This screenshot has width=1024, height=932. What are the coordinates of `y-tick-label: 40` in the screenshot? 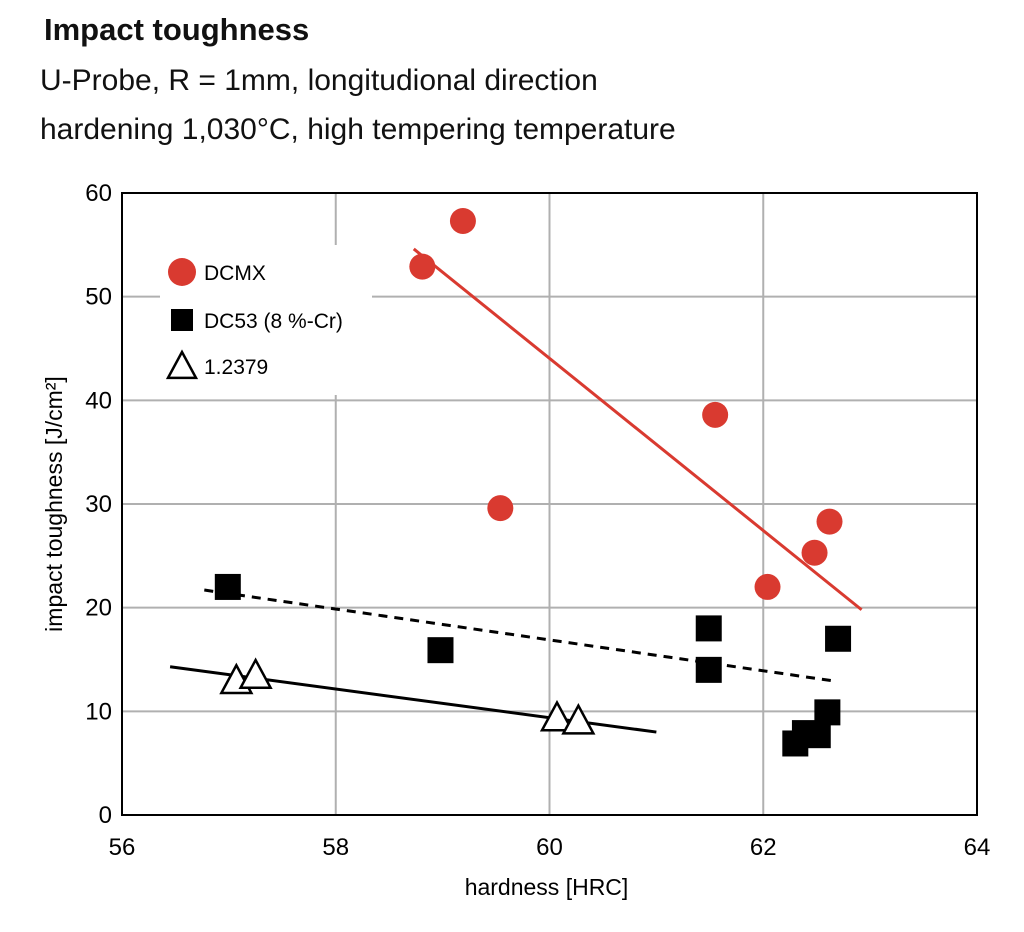 It's located at (98, 400).